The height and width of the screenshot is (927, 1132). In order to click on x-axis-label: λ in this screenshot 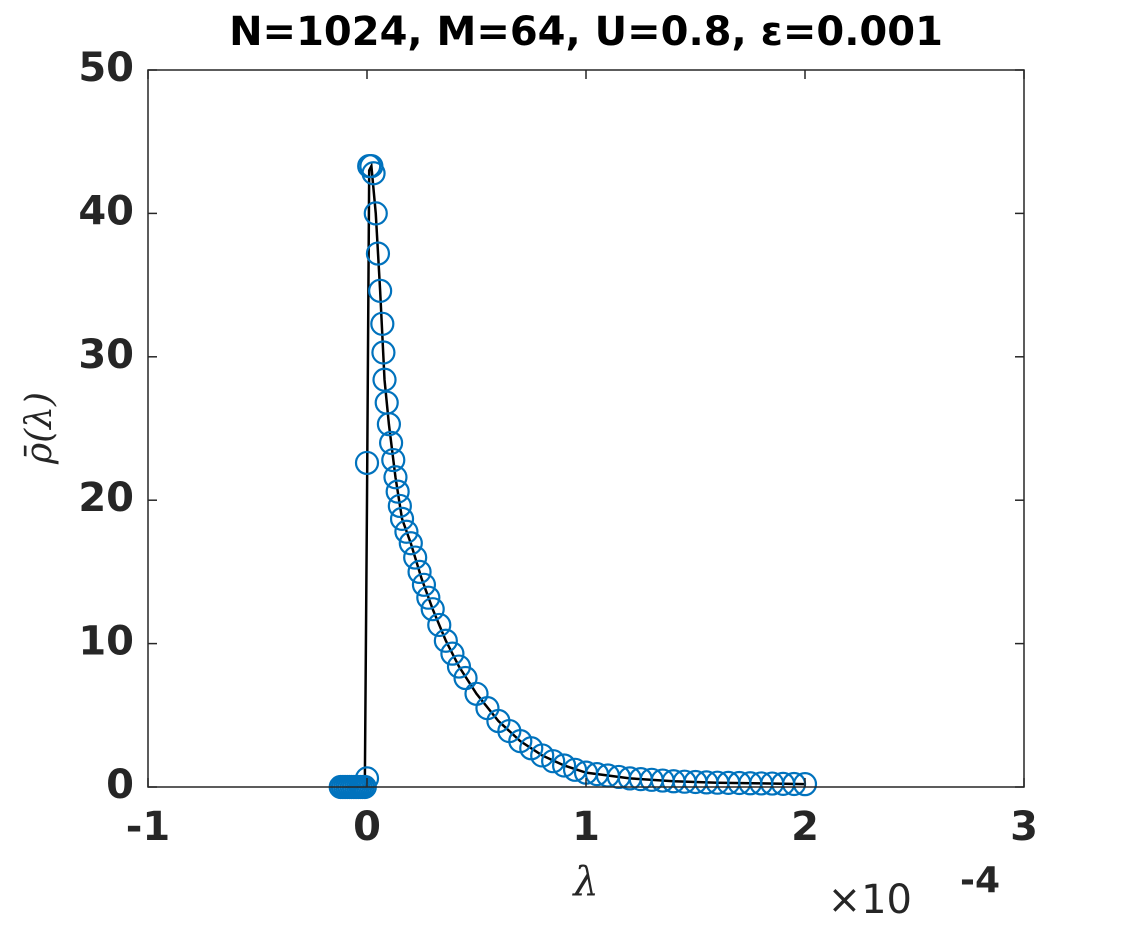, I will do `click(584, 882)`.